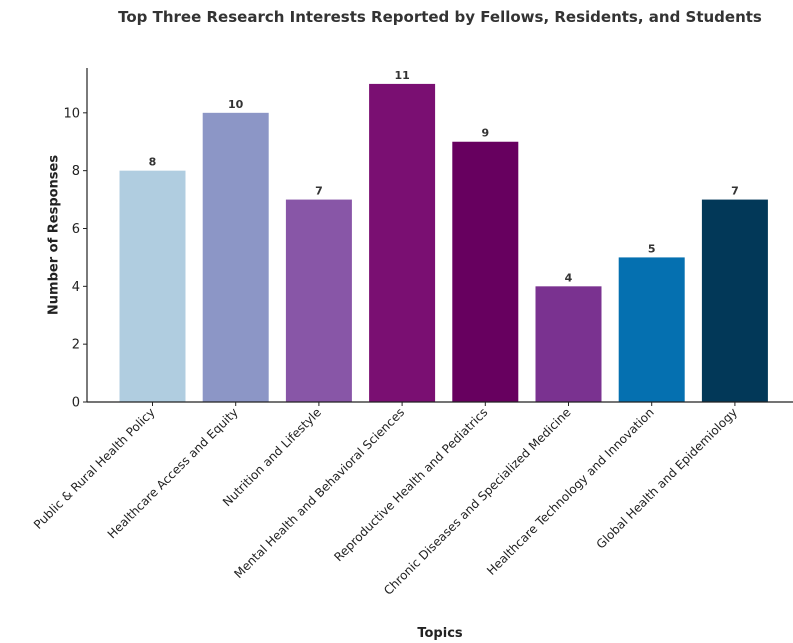 The width and height of the screenshot is (793, 643). I want to click on y-tick-label: 6, so click(76, 229).